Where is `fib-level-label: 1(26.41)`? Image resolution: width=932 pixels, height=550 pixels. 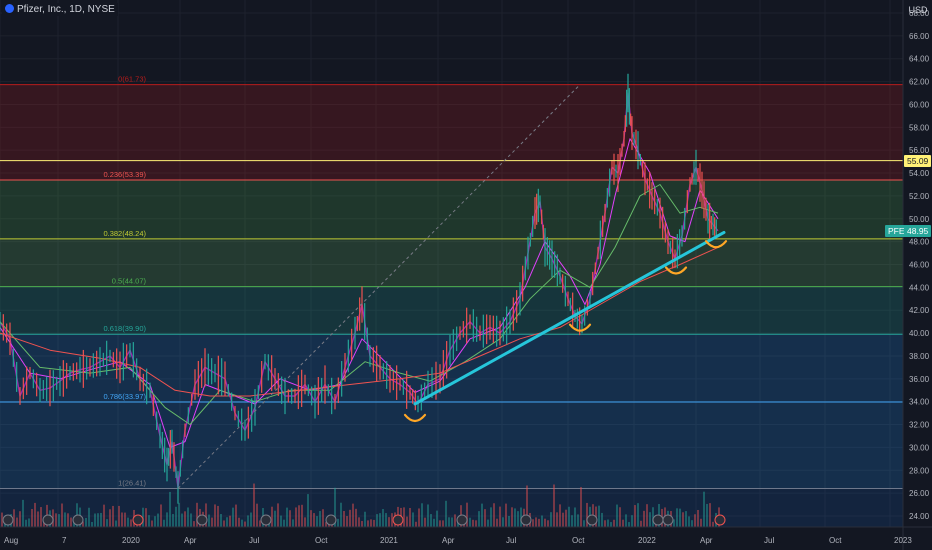 fib-level-label: 1(26.41) is located at coordinates (132, 482).